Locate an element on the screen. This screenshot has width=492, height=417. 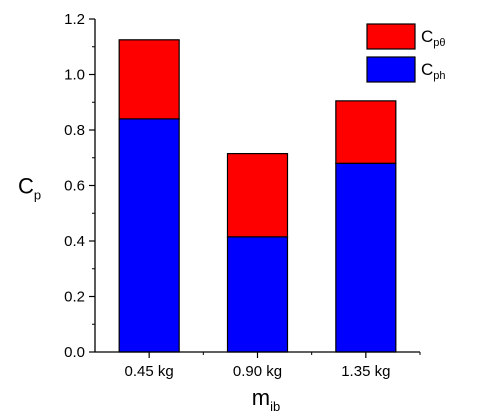
x-tick-label: 0.45 kg is located at coordinates (149, 371).